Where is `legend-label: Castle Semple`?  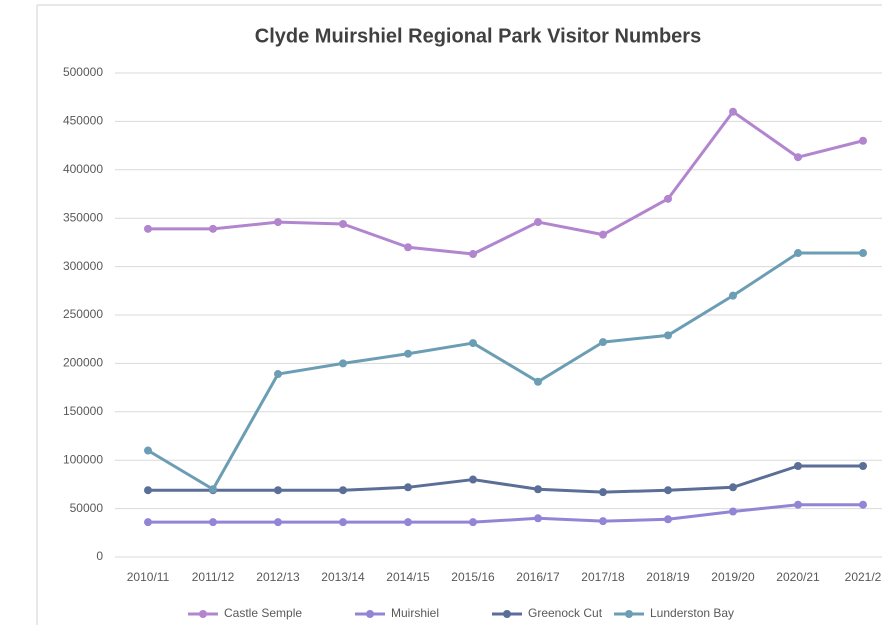 legend-label: Castle Semple is located at coordinates (263, 613).